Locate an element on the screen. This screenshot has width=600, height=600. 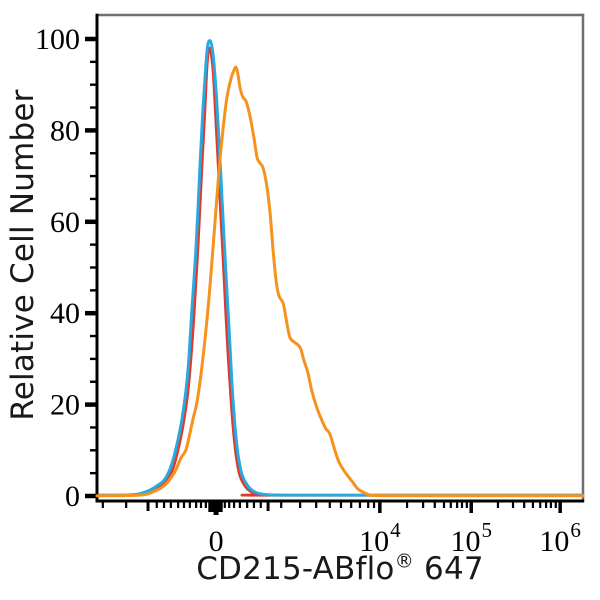
x-tick-label: 0 is located at coordinates (216, 541).